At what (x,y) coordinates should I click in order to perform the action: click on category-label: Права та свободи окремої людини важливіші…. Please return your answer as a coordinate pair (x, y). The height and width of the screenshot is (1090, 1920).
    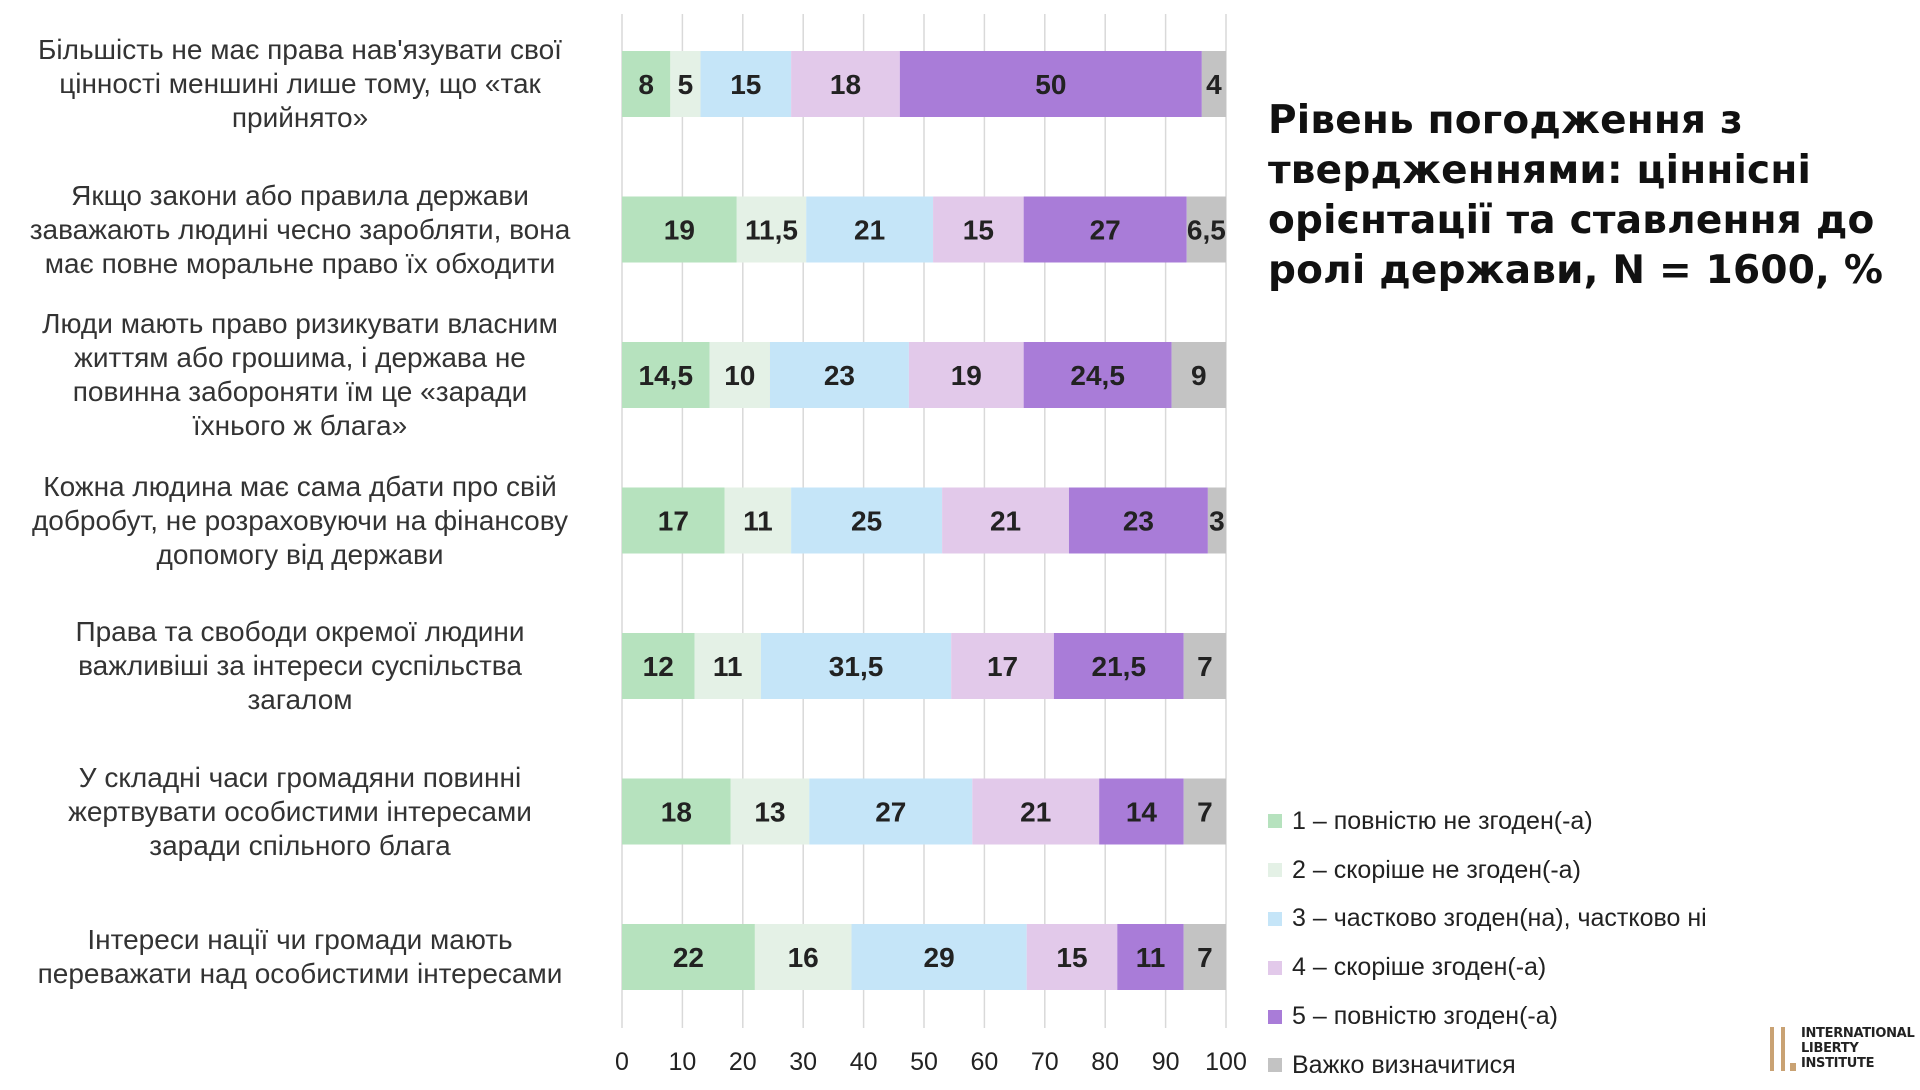
    Looking at the image, I should click on (300, 666).